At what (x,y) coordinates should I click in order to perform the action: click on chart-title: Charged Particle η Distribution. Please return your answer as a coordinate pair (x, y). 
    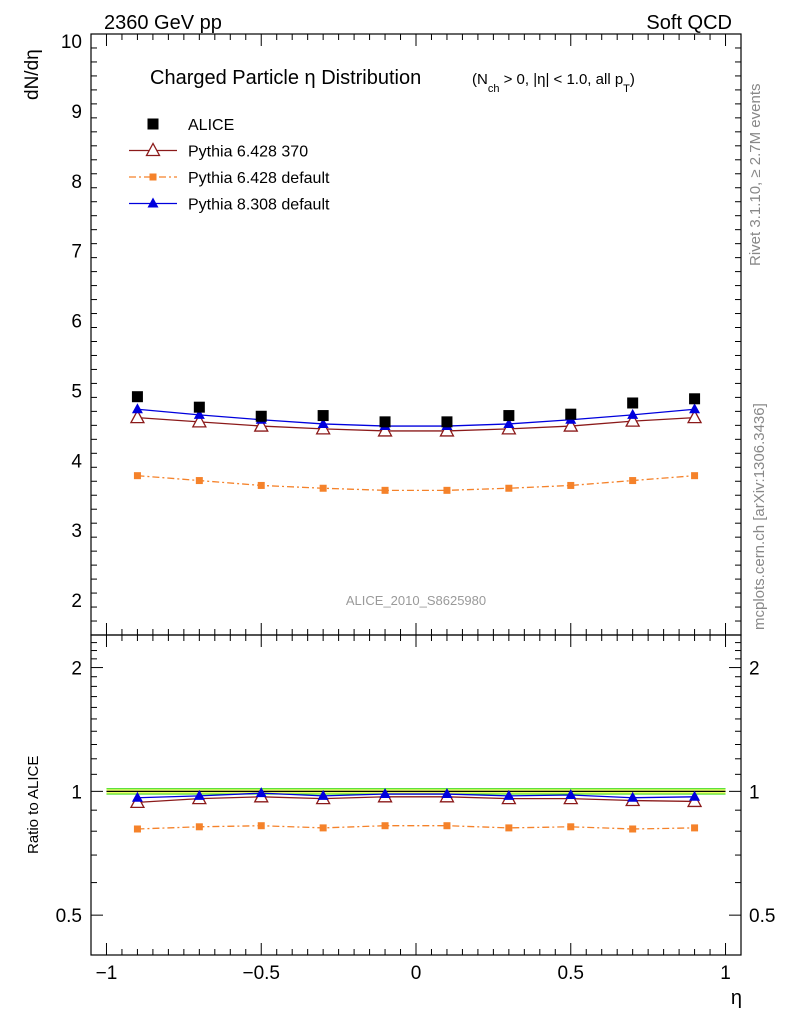
    Looking at the image, I should click on (285, 78).